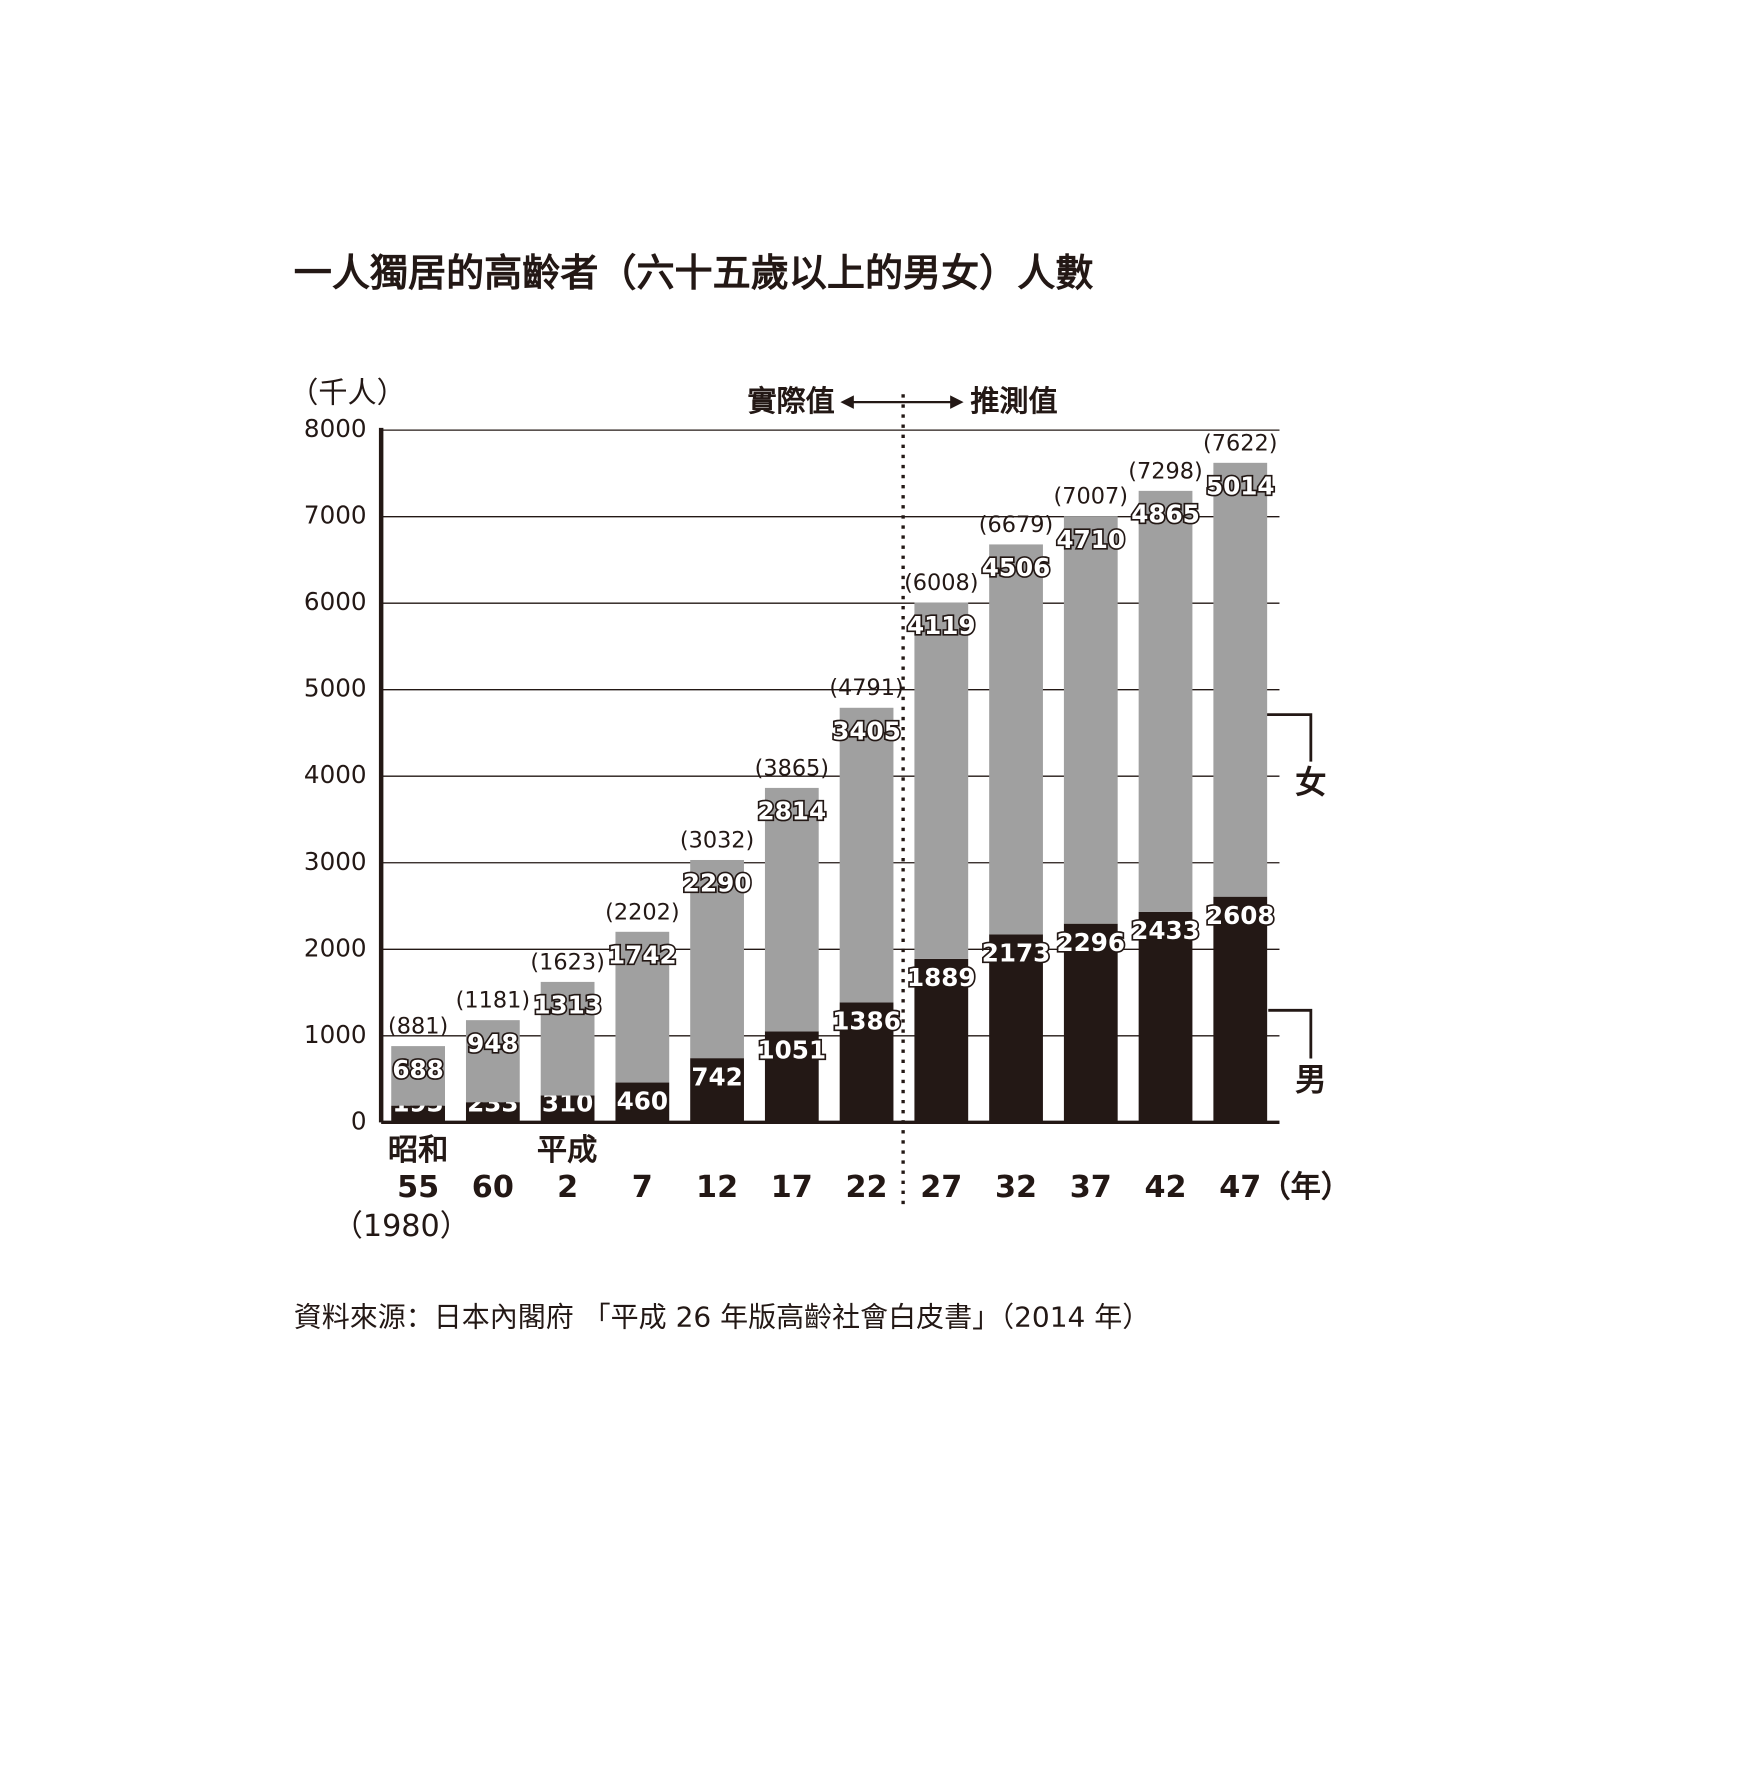 The image size is (1748, 1772). Describe the element at coordinates (1091, 942) in the screenshot. I see `data-label: 2296` at that location.